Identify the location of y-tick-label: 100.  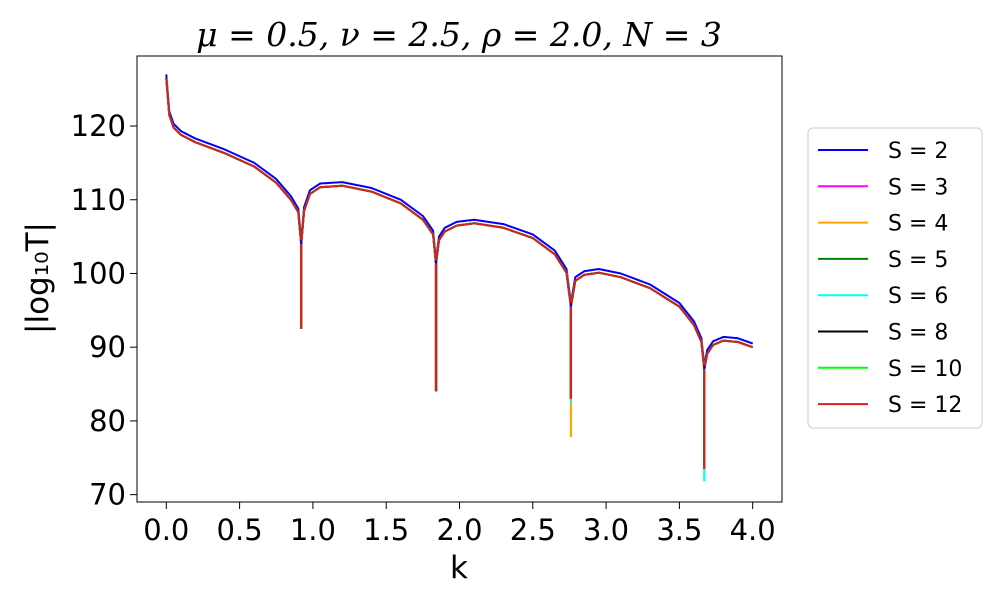
(98, 273).